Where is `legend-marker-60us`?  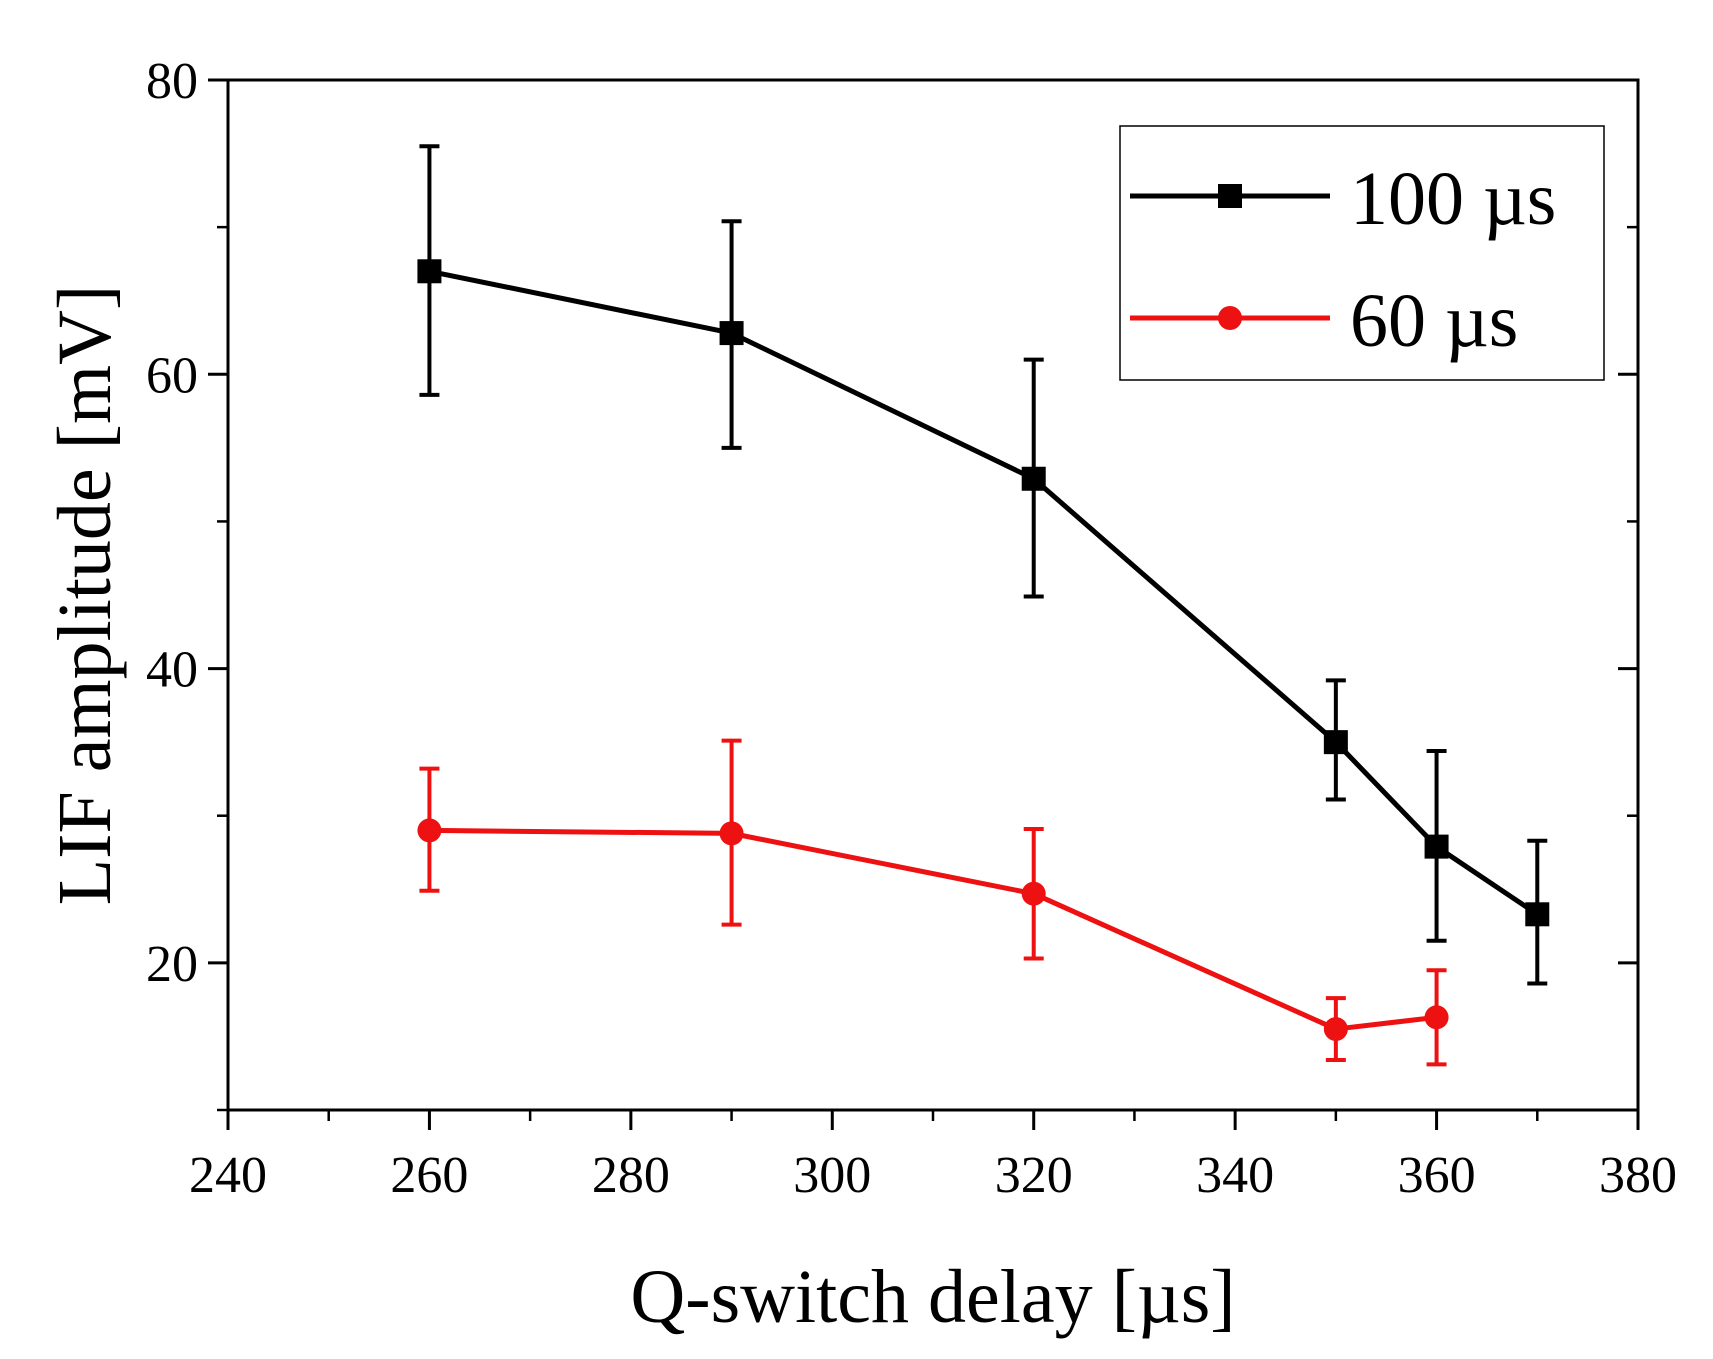
legend-marker-60us is located at coordinates (1230, 318).